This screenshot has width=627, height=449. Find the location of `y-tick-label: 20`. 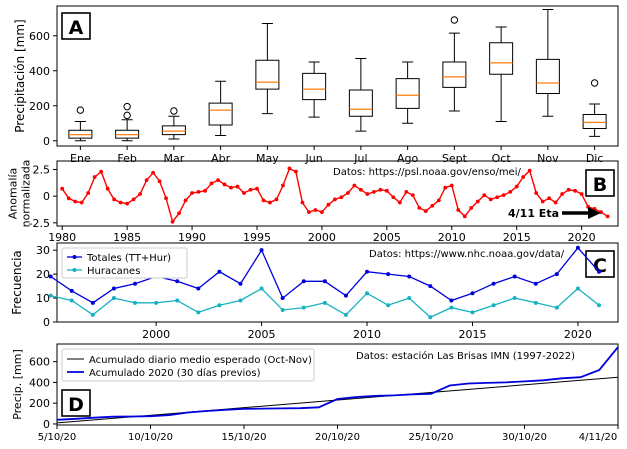

y-tick-label: 20 is located at coordinates (43, 274).